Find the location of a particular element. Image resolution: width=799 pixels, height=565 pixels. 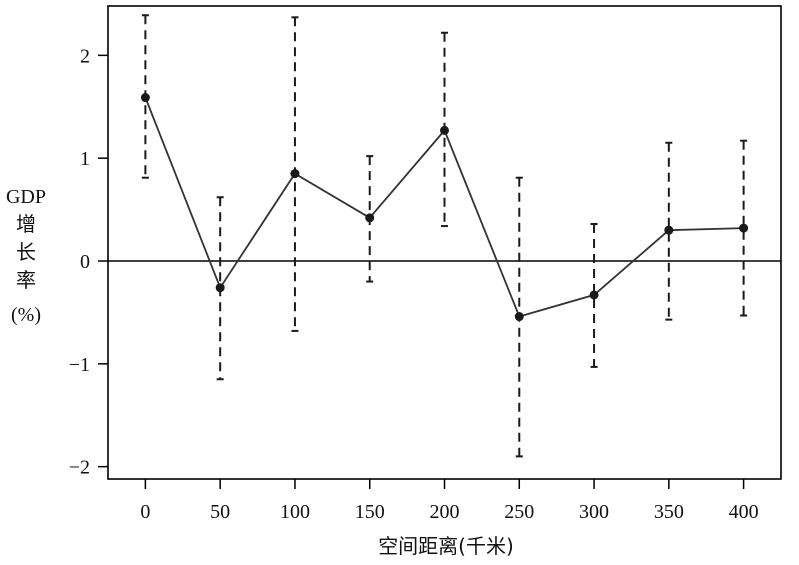

x-axis-label: 空间距离(千米) is located at coordinates (446, 546).